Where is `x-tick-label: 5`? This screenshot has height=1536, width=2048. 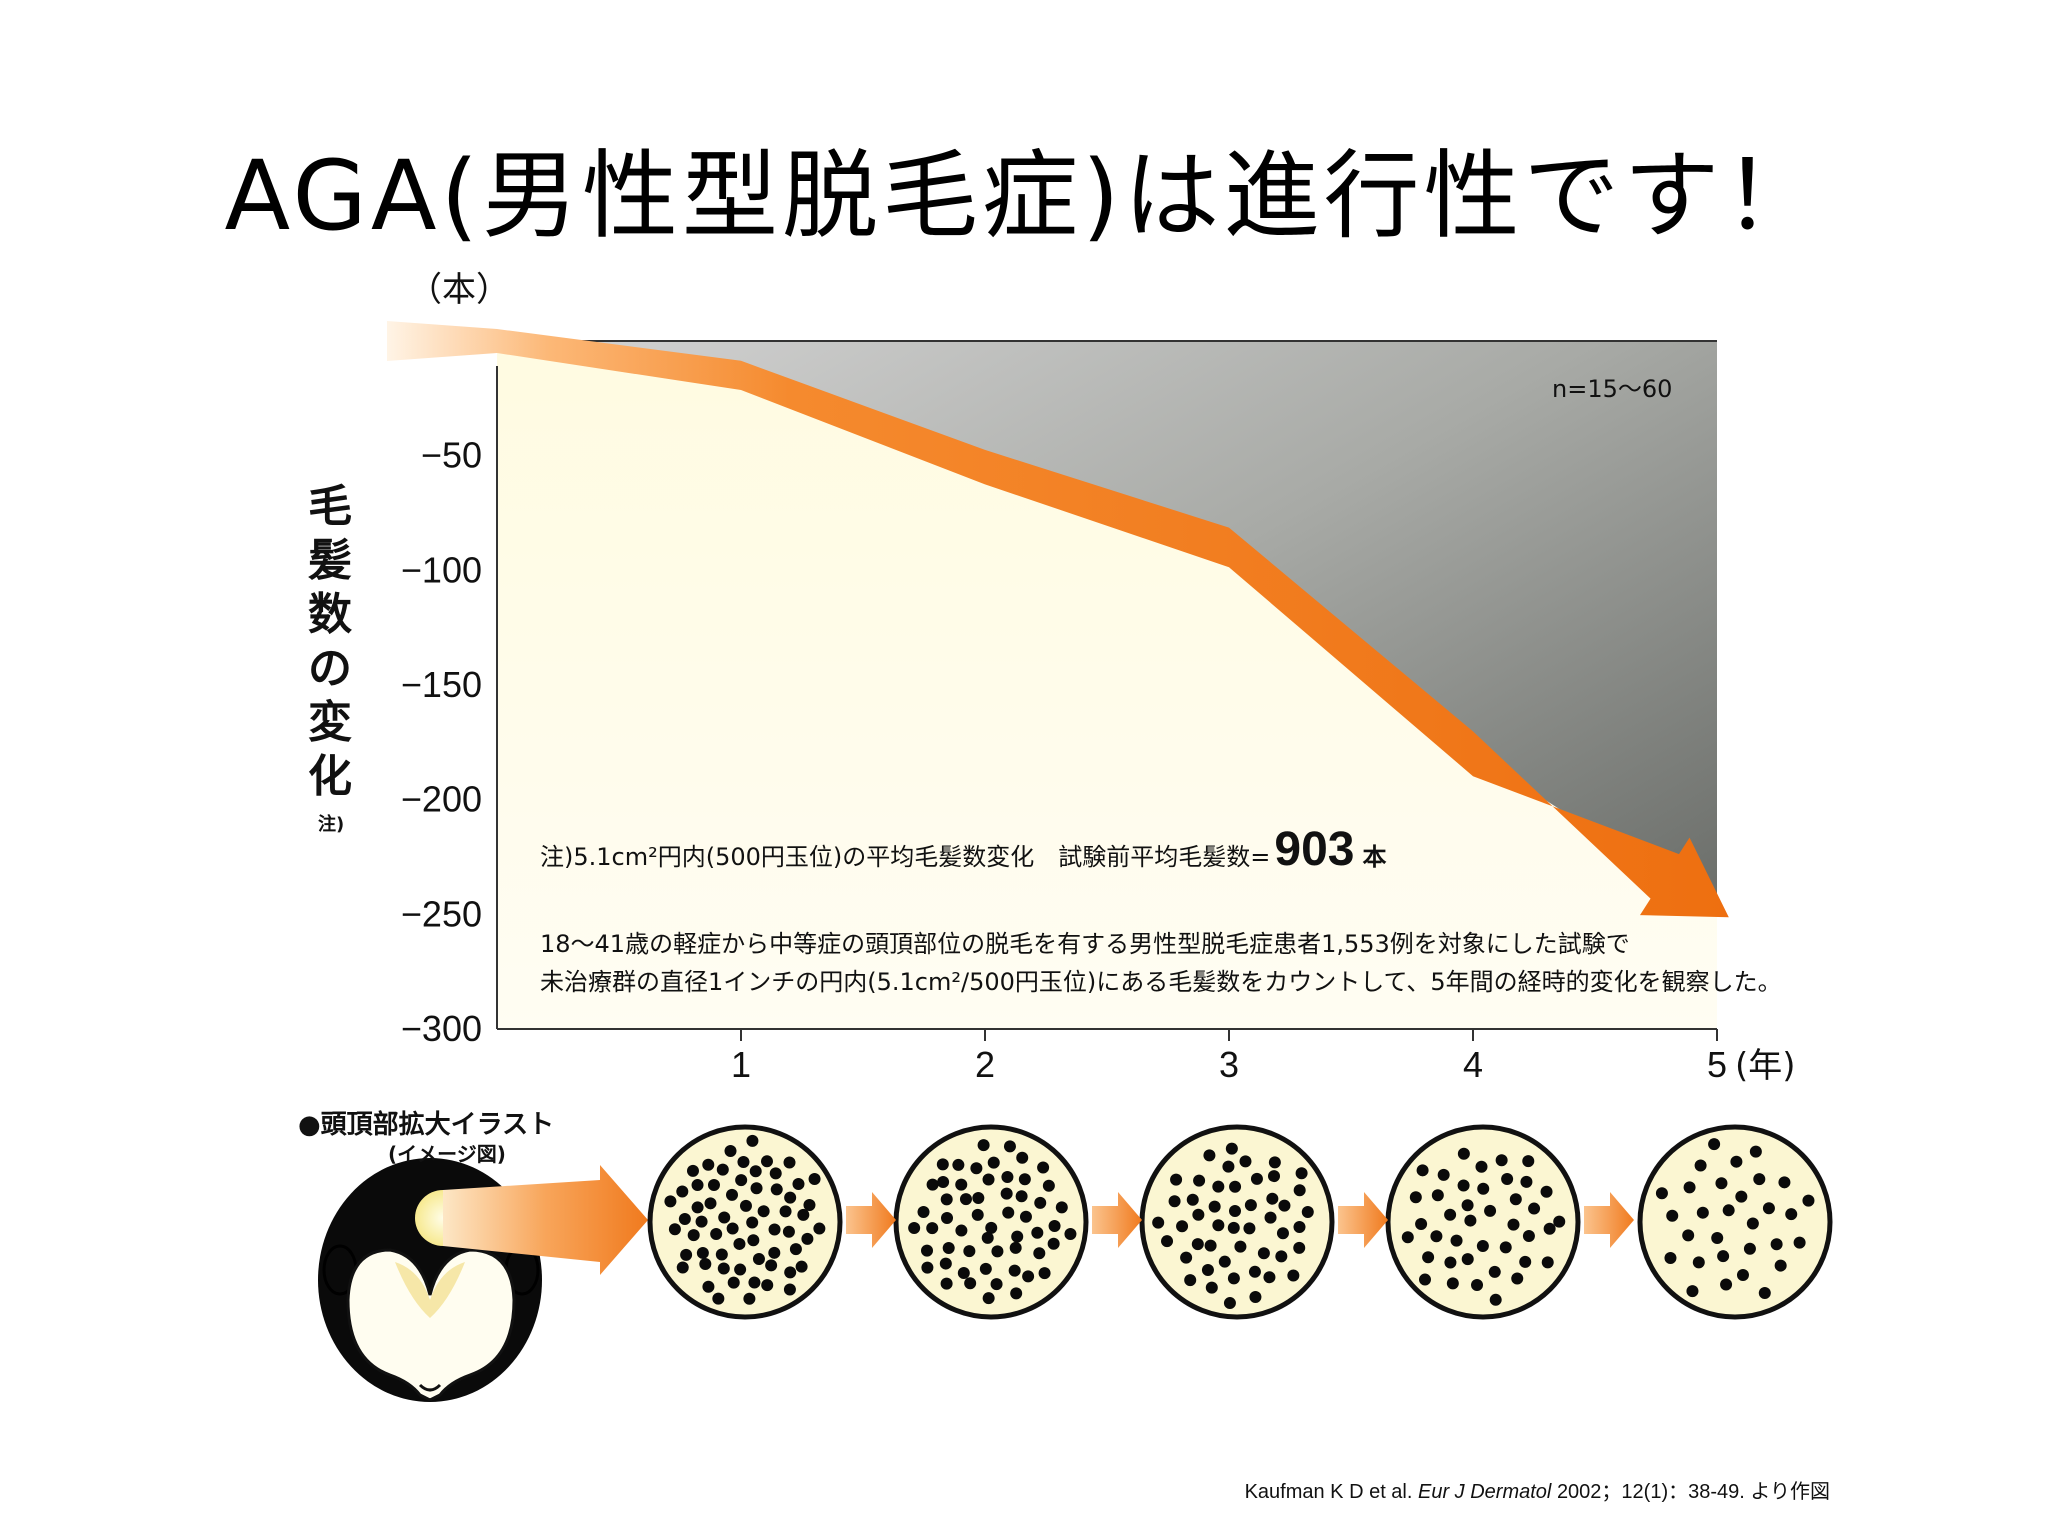 x-tick-label: 5 is located at coordinates (1717, 1064).